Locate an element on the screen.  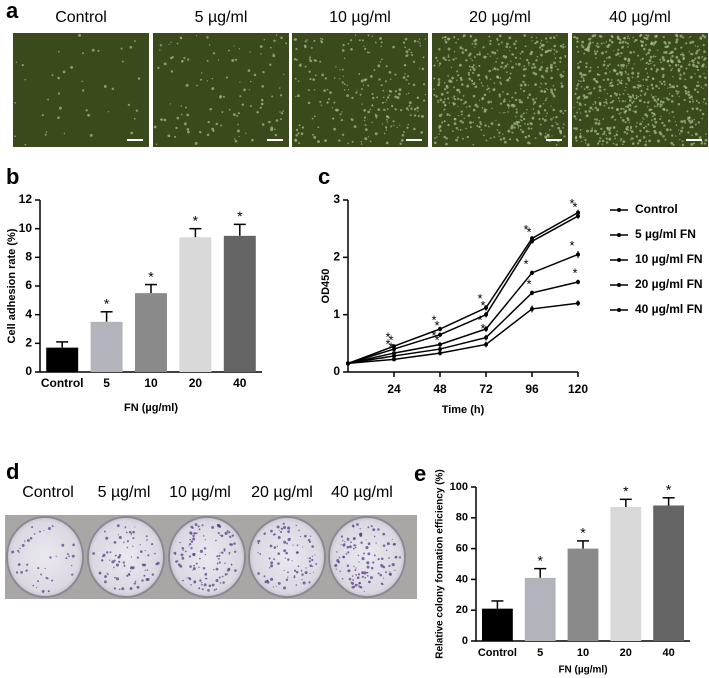
y-tick-label: 3 is located at coordinates (336, 199).